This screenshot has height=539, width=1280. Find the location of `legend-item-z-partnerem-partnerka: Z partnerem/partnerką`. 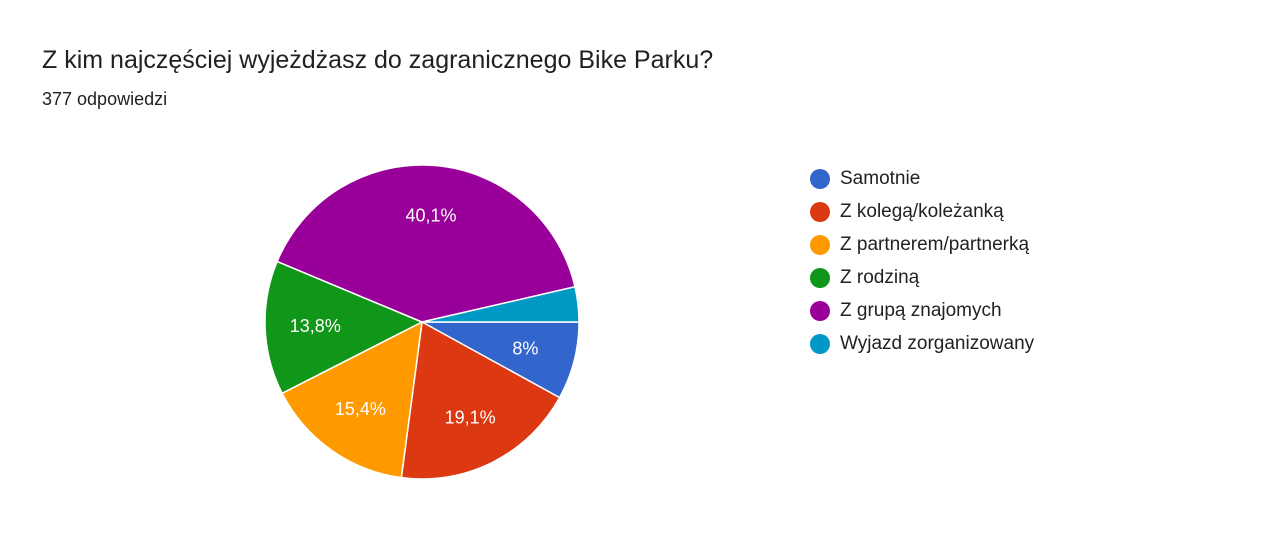

legend-item-z-partnerem-partnerka: Z partnerem/partnerką is located at coordinates (922, 244).